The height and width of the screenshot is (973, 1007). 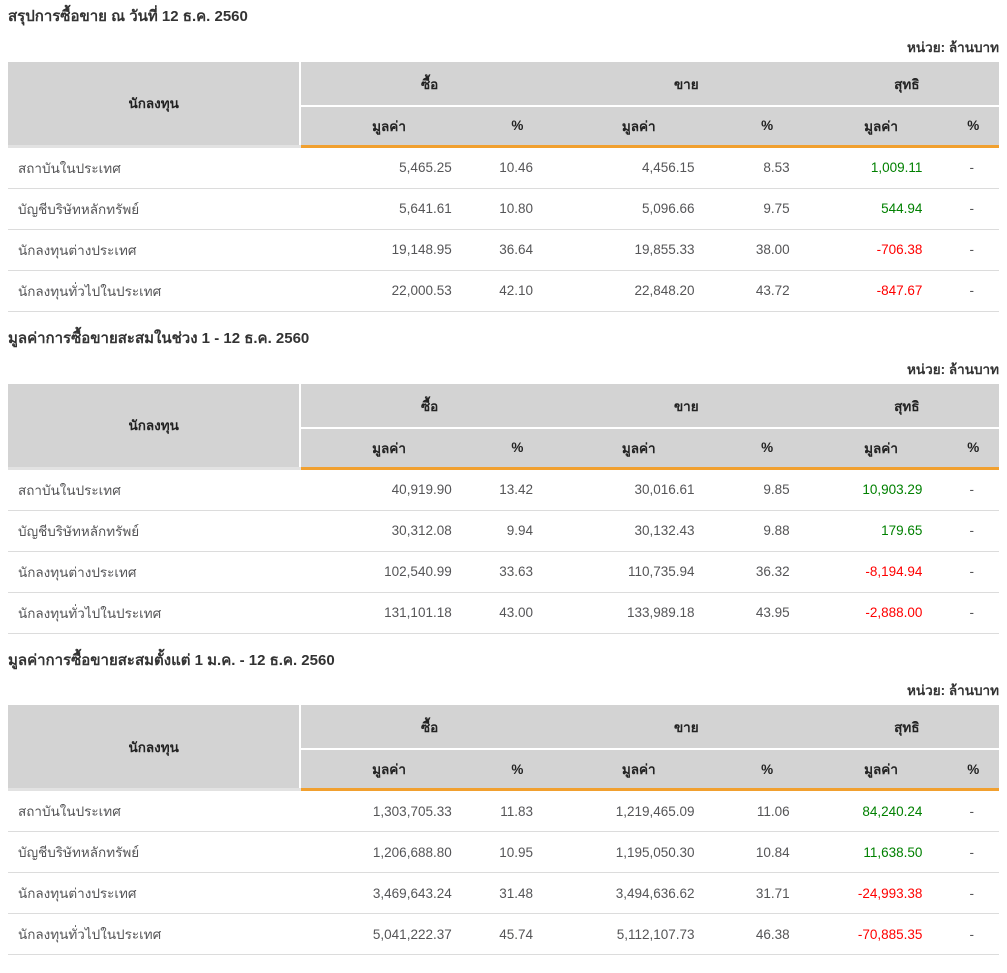 What do you see at coordinates (881, 291) in the screenshot?
I see `cell-net-value: -847.67` at bounding box center [881, 291].